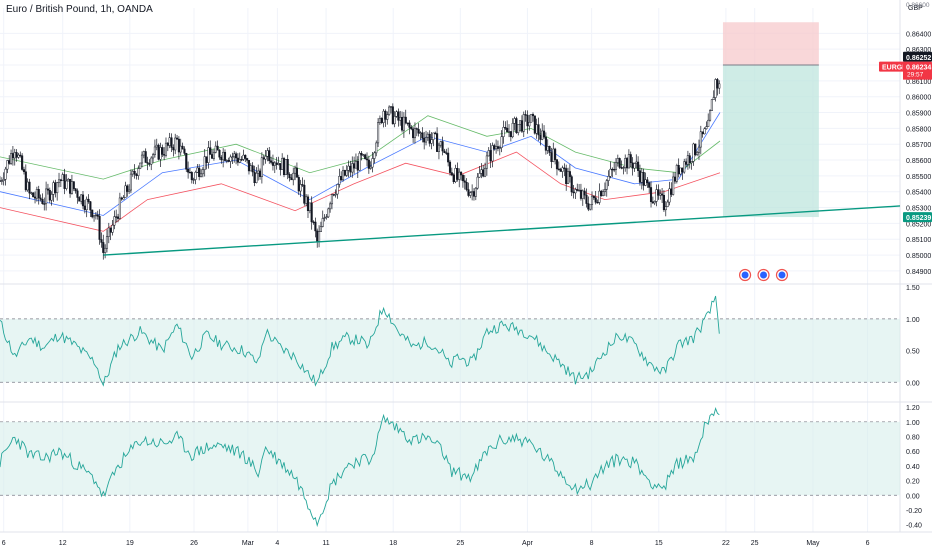  I want to click on osc1-tick-label: 1.00, so click(913, 320).